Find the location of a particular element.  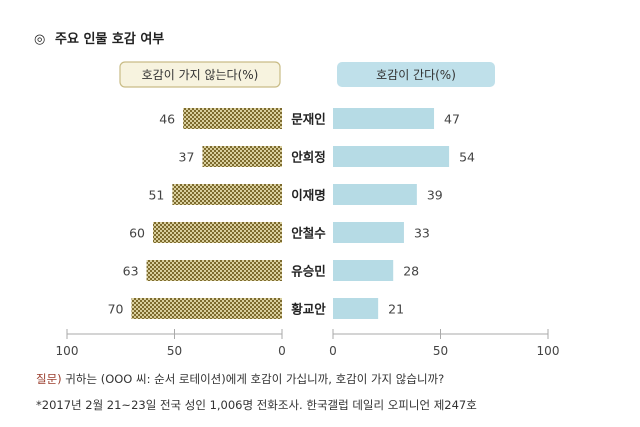

value-label-positive-3: 33 is located at coordinates (422, 233).